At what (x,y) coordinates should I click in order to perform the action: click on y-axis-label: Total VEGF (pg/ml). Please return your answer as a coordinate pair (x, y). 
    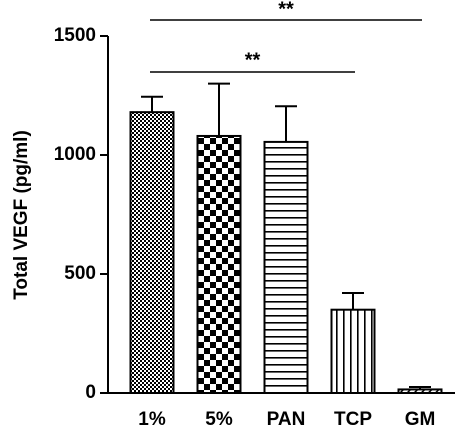
    Looking at the image, I should click on (21, 215).